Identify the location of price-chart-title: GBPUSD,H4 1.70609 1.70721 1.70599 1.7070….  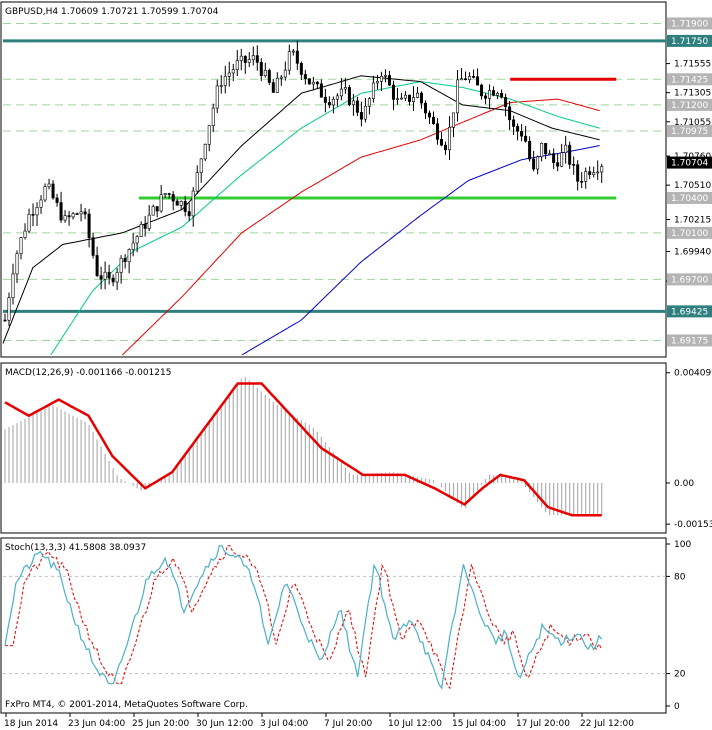
(112, 12).